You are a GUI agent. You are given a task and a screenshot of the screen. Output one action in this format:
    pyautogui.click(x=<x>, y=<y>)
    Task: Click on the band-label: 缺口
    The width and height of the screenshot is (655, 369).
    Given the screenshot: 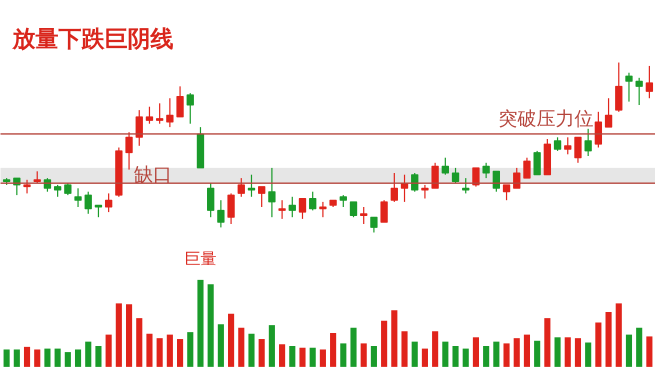 What is the action you would take?
    pyautogui.click(x=153, y=175)
    